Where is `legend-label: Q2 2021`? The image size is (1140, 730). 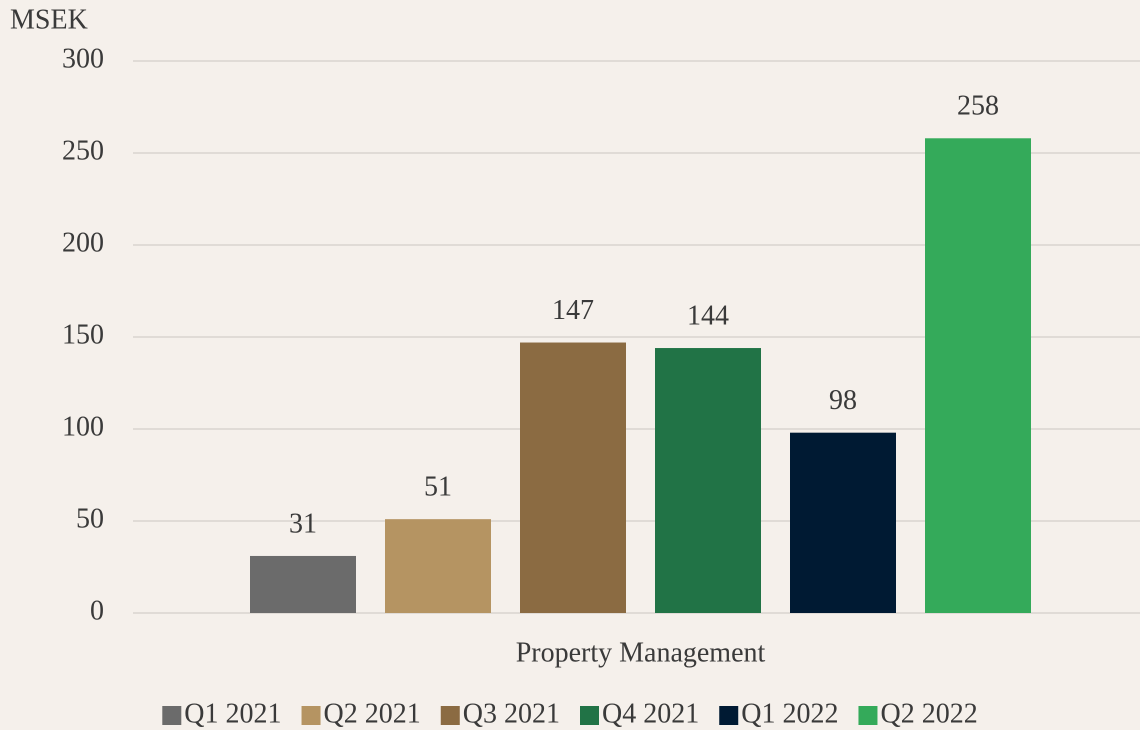
legend-label: Q2 2021 is located at coordinates (372, 713).